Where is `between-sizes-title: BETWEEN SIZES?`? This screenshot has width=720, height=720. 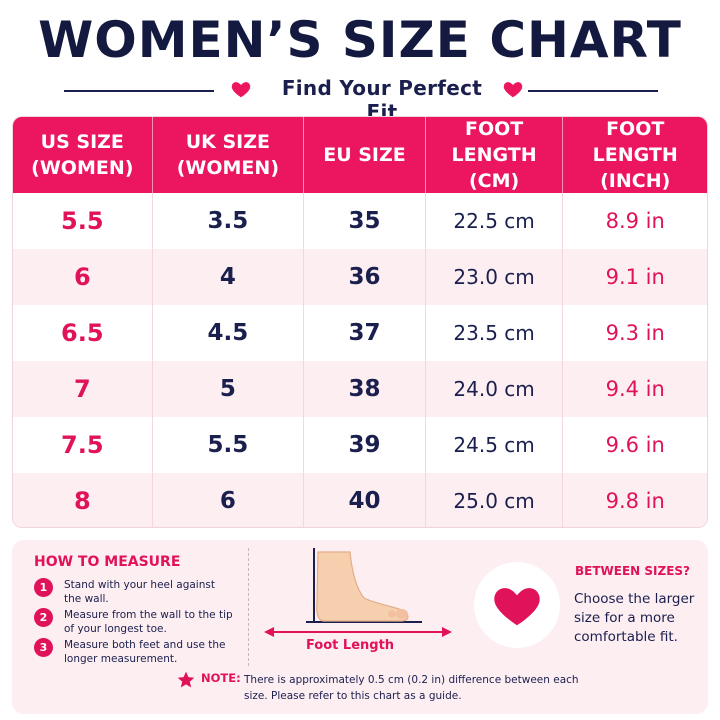
between-sizes-title: BETWEEN SIZES? is located at coordinates (632, 571).